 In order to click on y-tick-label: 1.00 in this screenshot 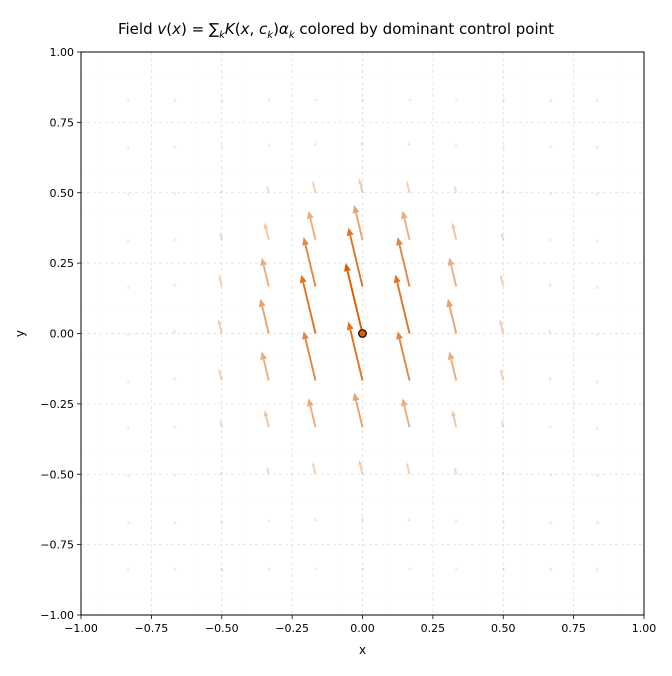, I will do `click(62, 52)`.